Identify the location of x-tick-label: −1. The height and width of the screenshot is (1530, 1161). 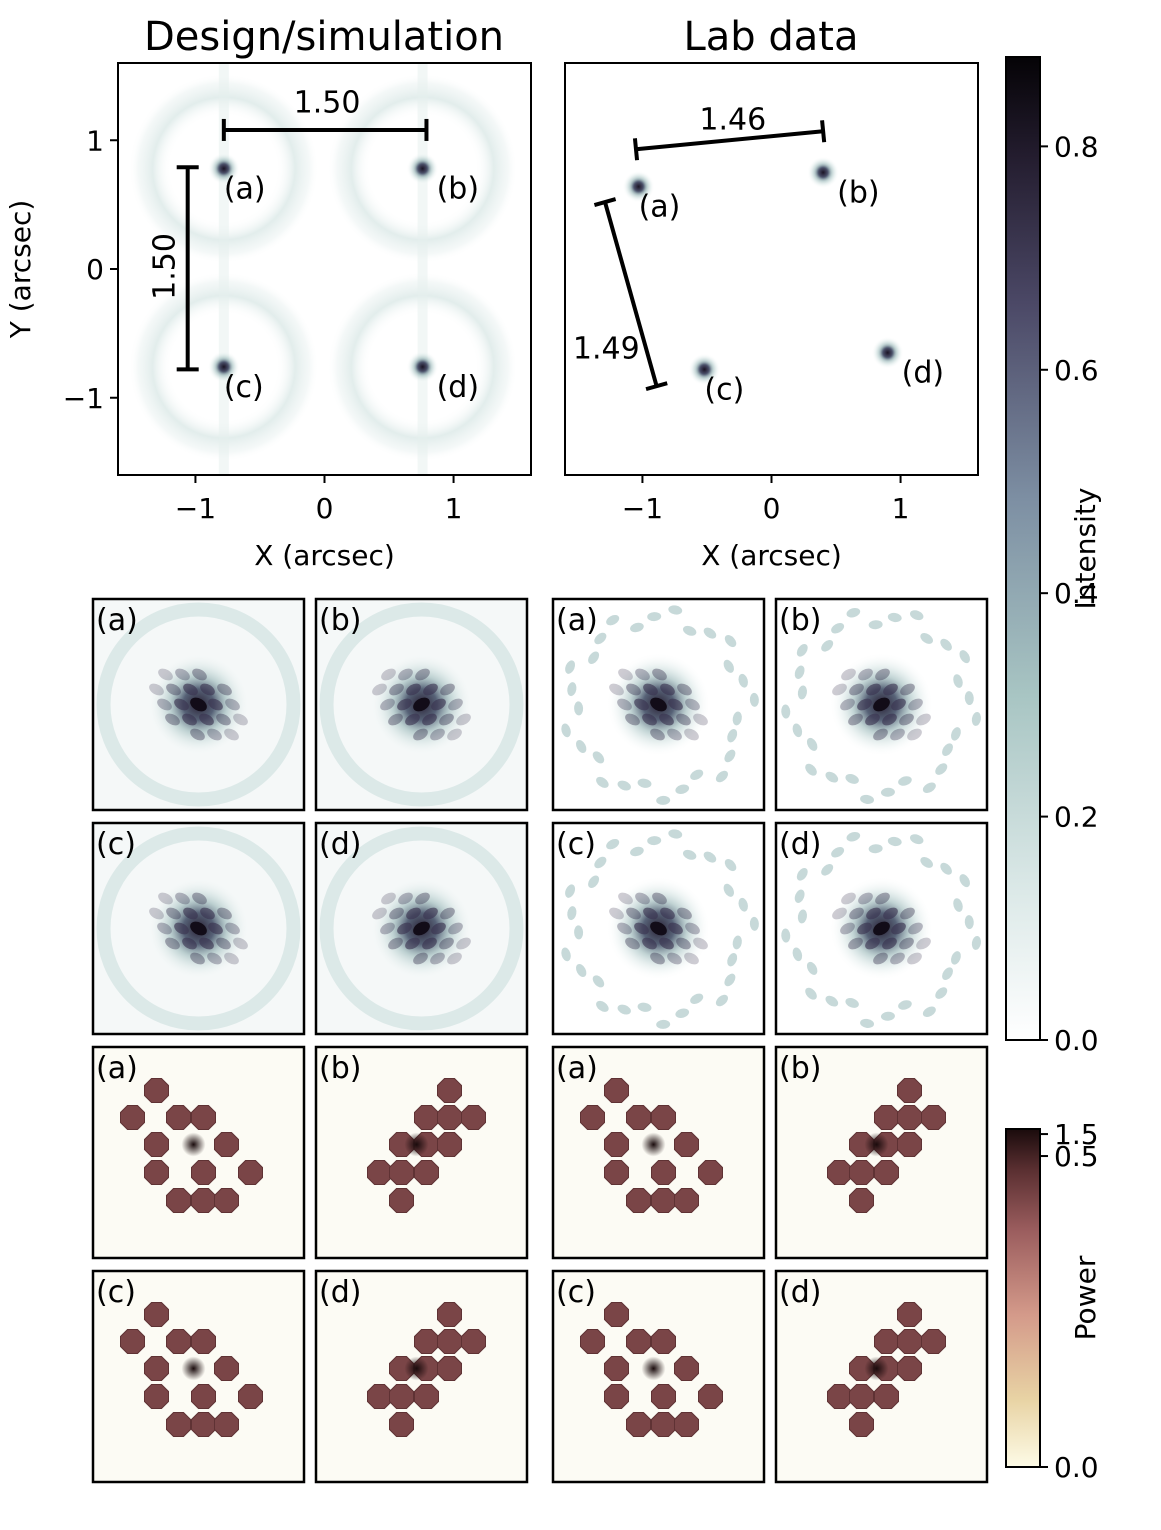
(195, 508).